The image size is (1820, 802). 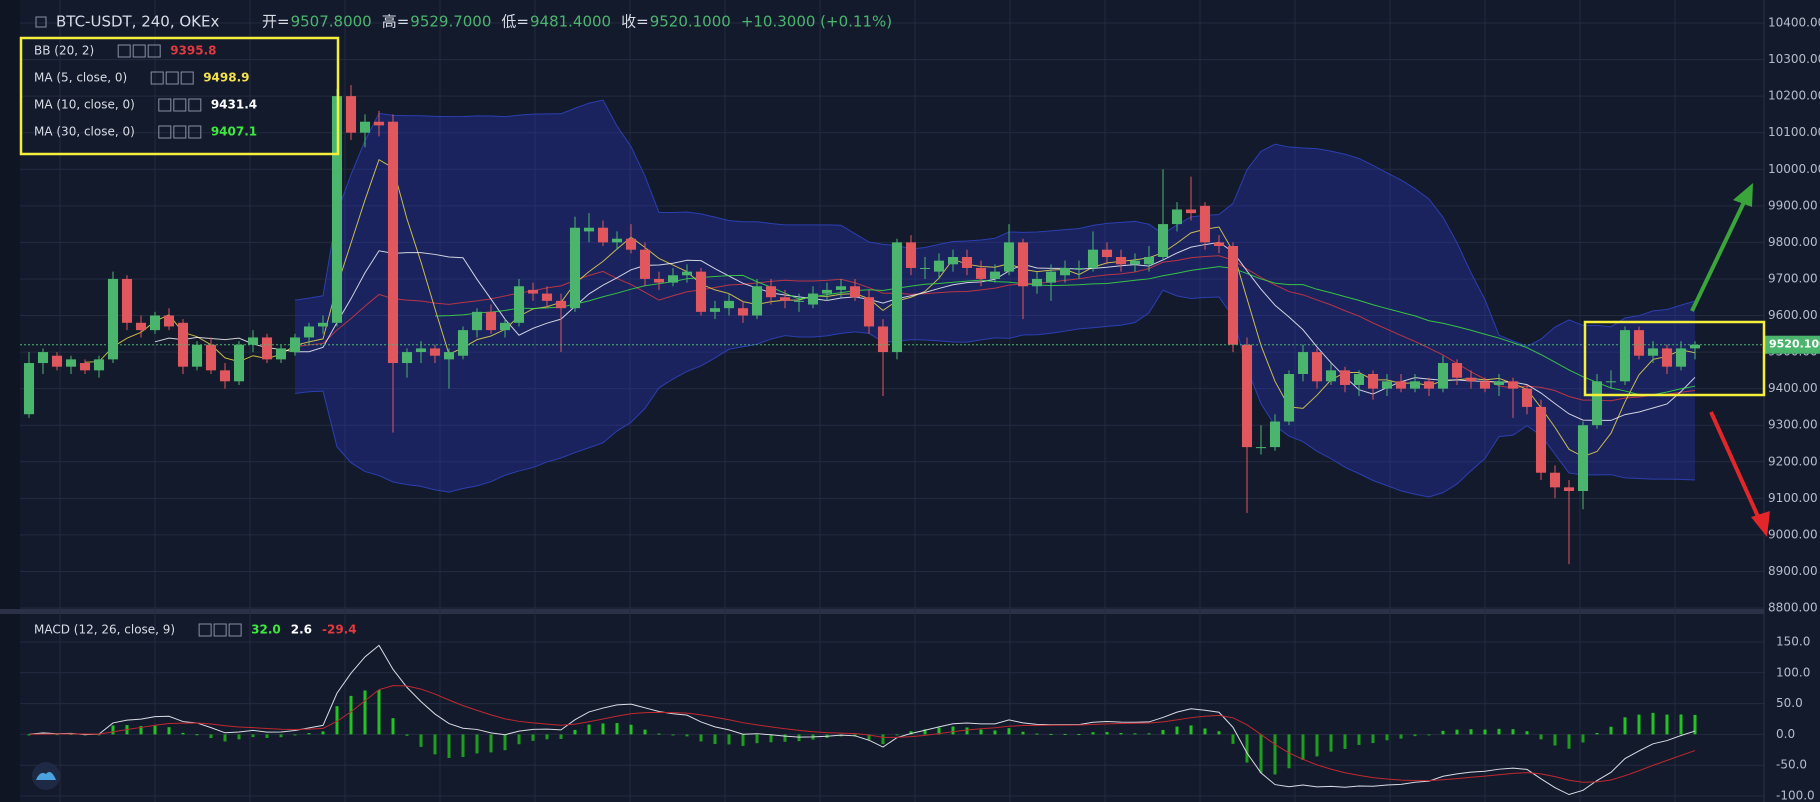 What do you see at coordinates (1793, 425) in the screenshot?
I see `y-tick-label: 9300.00` at bounding box center [1793, 425].